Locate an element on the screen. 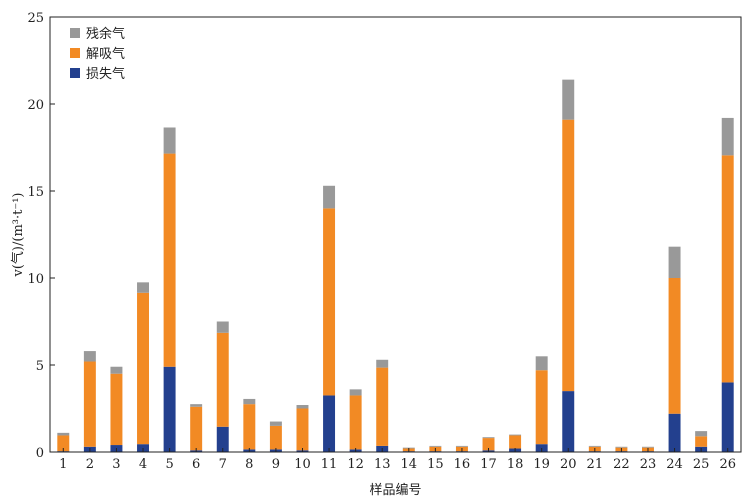  x-tick-label: 20 is located at coordinates (568, 464).